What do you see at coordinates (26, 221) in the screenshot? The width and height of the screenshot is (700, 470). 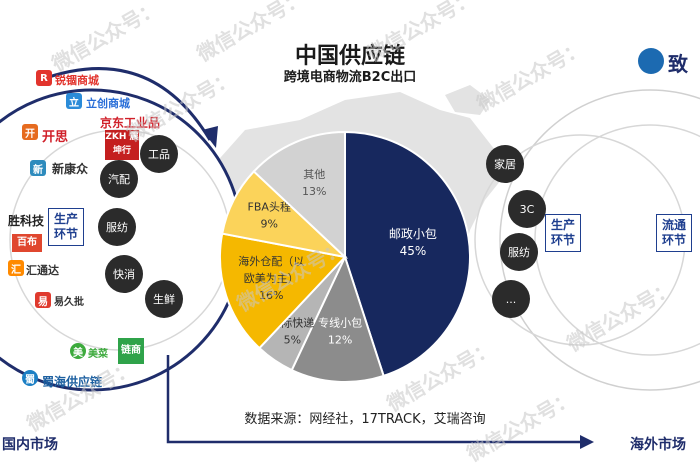 I see `logo-shengkeji: 胜科技` at bounding box center [26, 221].